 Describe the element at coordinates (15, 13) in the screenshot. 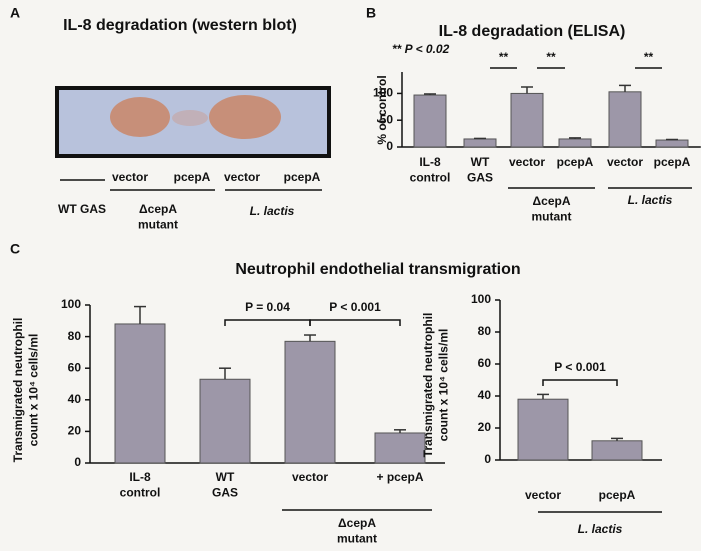

I see `panel-label: A` at that location.